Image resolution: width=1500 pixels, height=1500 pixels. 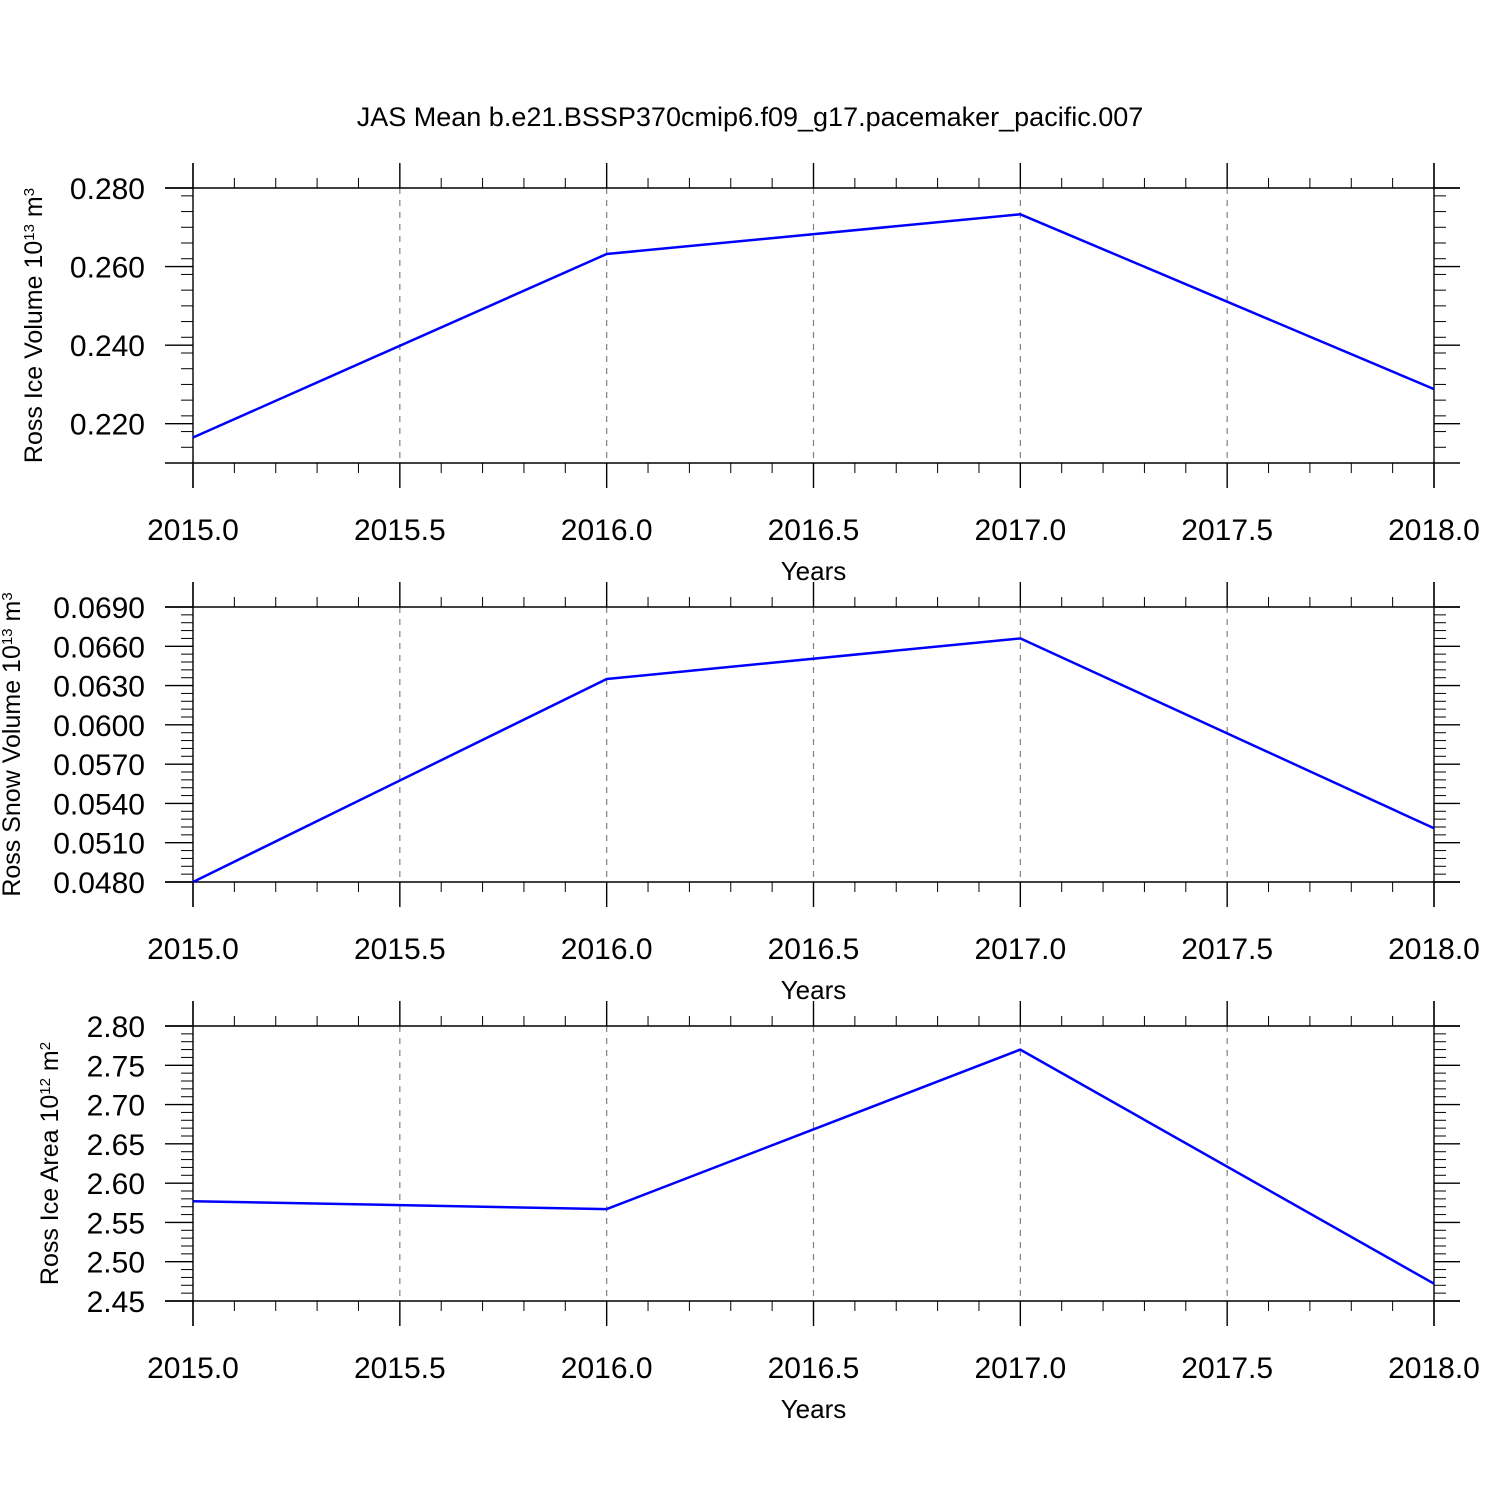 I want to click on y-tick-label: 2.70, so click(x=116, y=1106).